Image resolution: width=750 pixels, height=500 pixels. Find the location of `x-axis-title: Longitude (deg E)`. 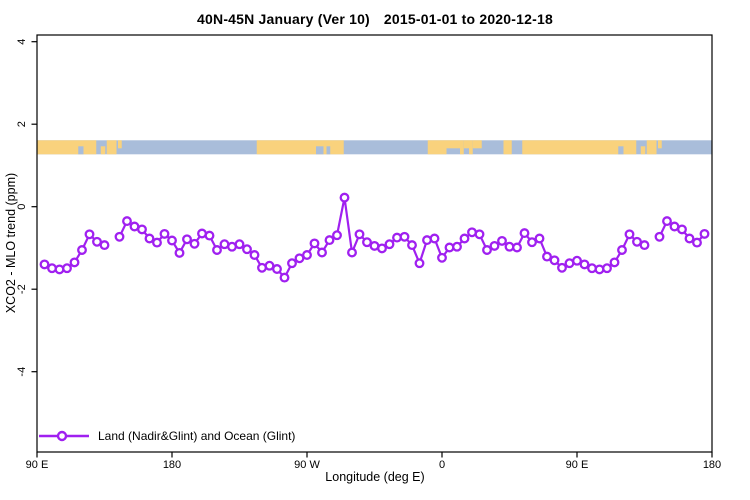

x-axis-title: Longitude (deg E) is located at coordinates (375, 477).